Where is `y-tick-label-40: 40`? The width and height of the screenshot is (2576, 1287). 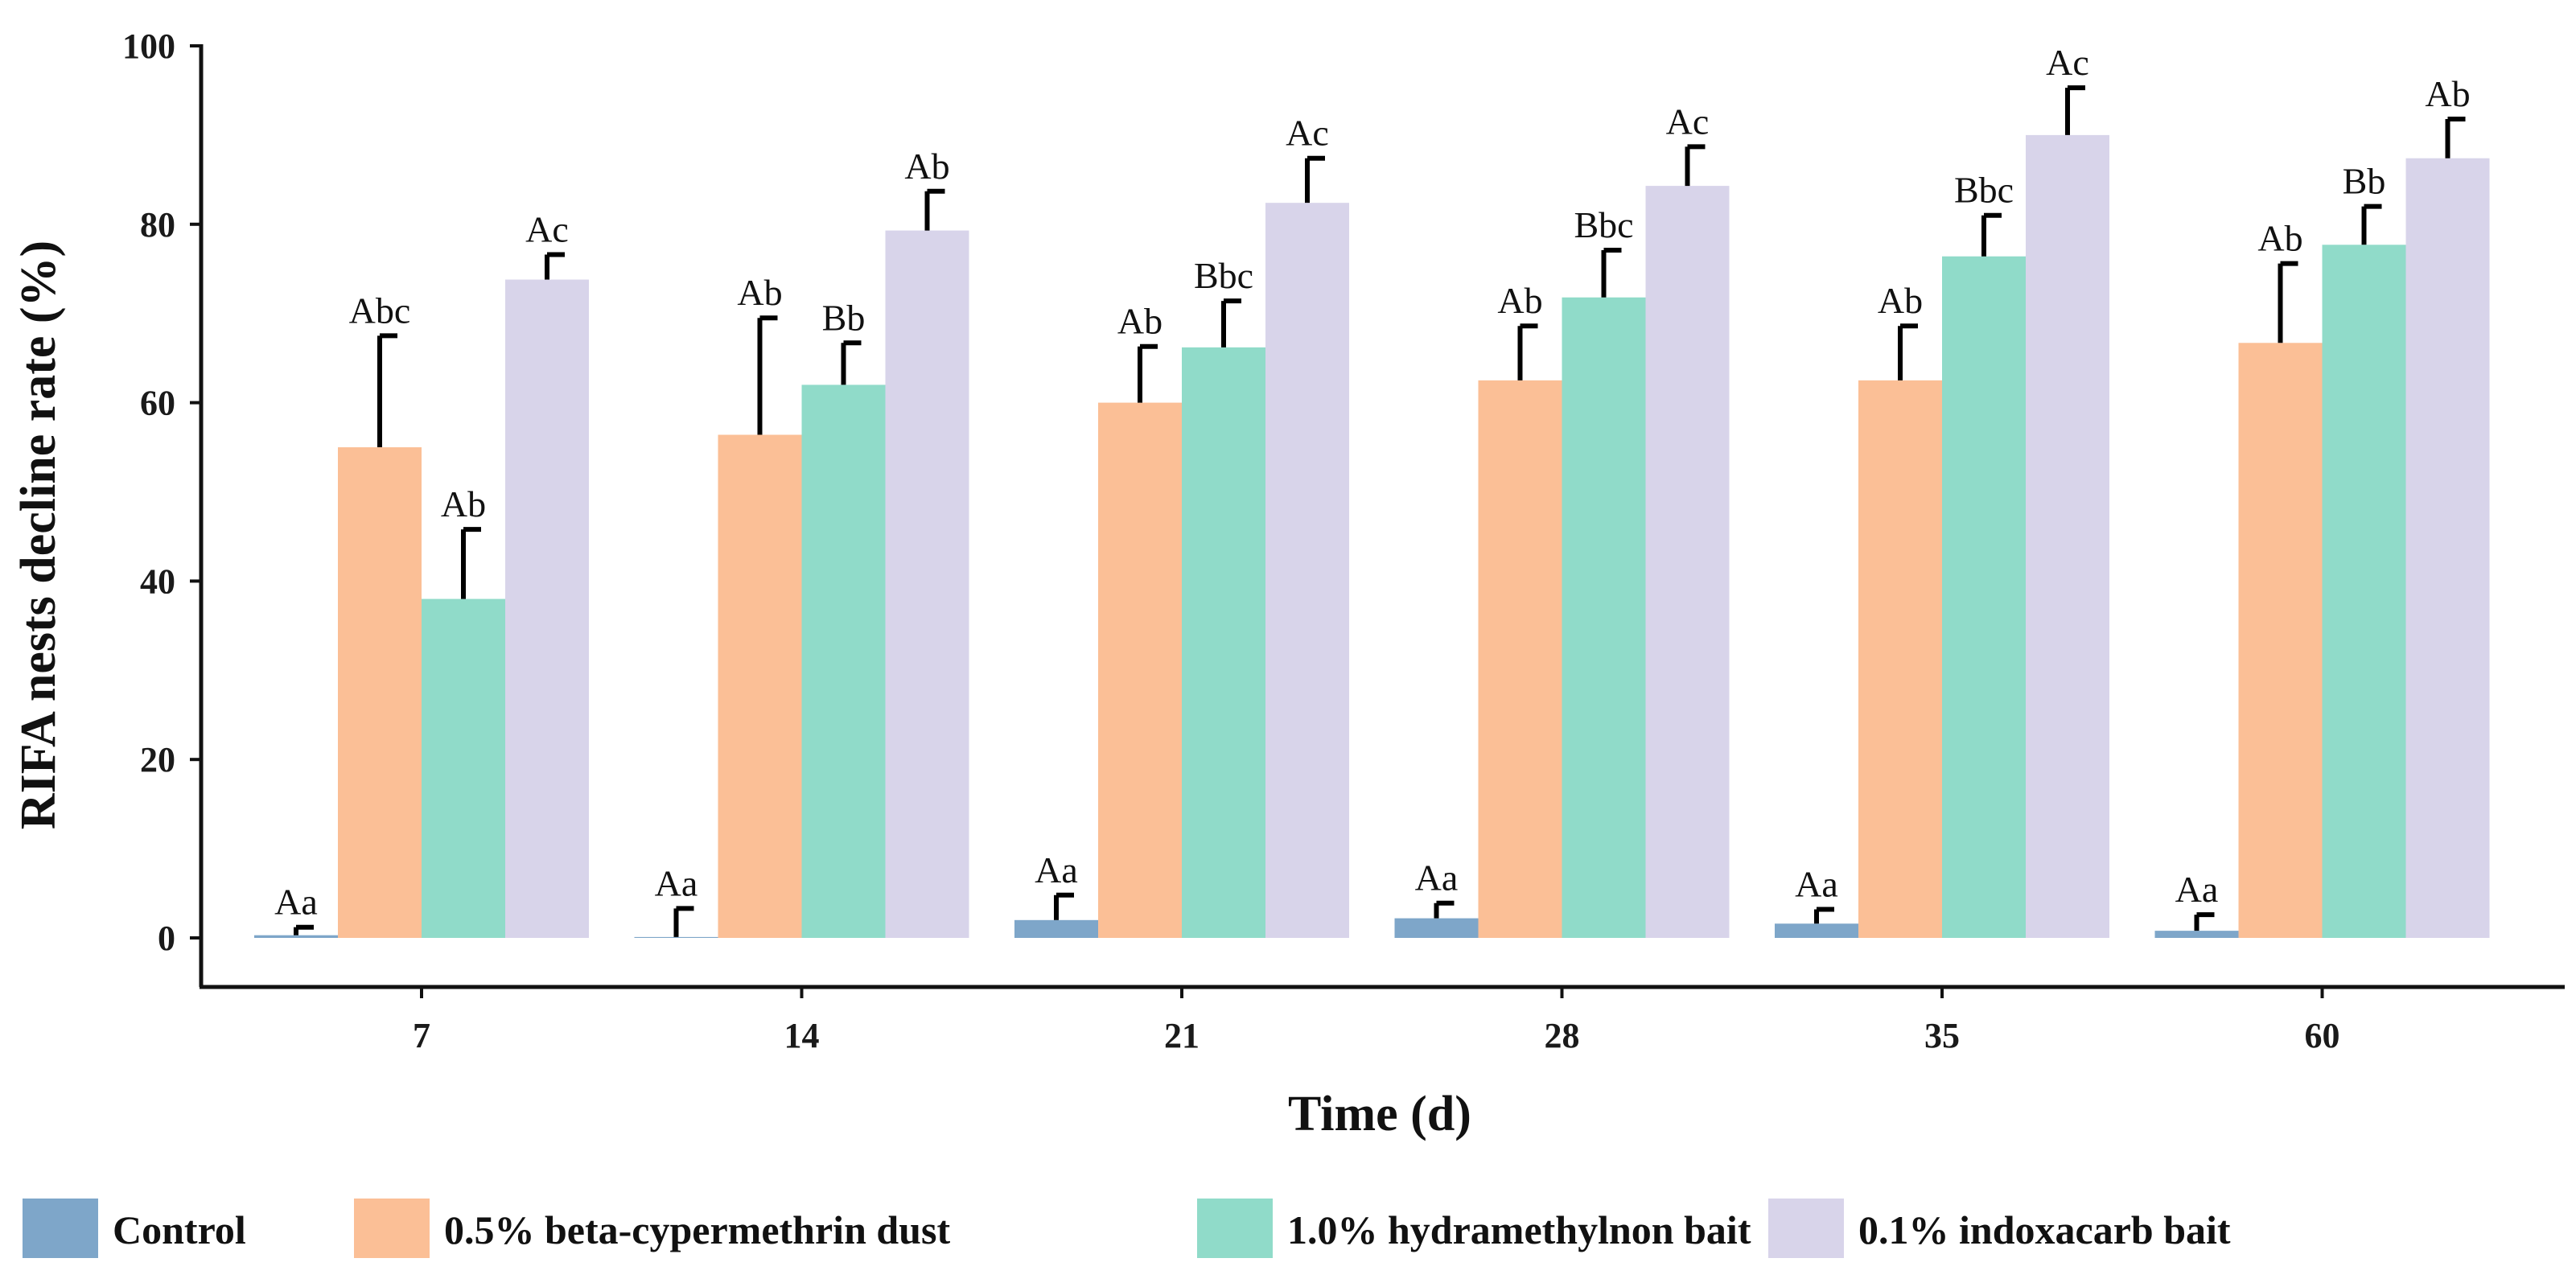 y-tick-label-40: 40 is located at coordinates (157, 581).